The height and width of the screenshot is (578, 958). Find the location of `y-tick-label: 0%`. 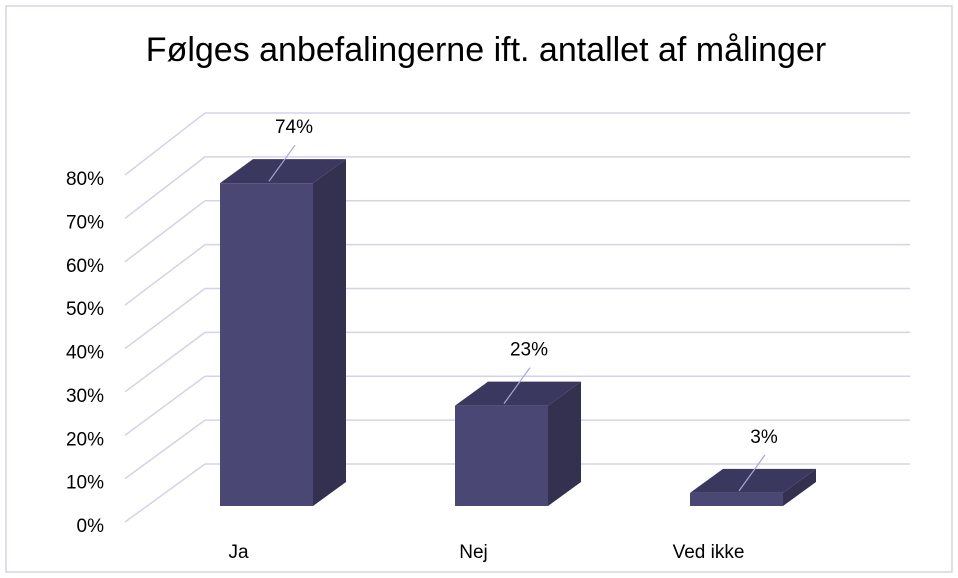

y-tick-label: 0% is located at coordinates (91, 526).